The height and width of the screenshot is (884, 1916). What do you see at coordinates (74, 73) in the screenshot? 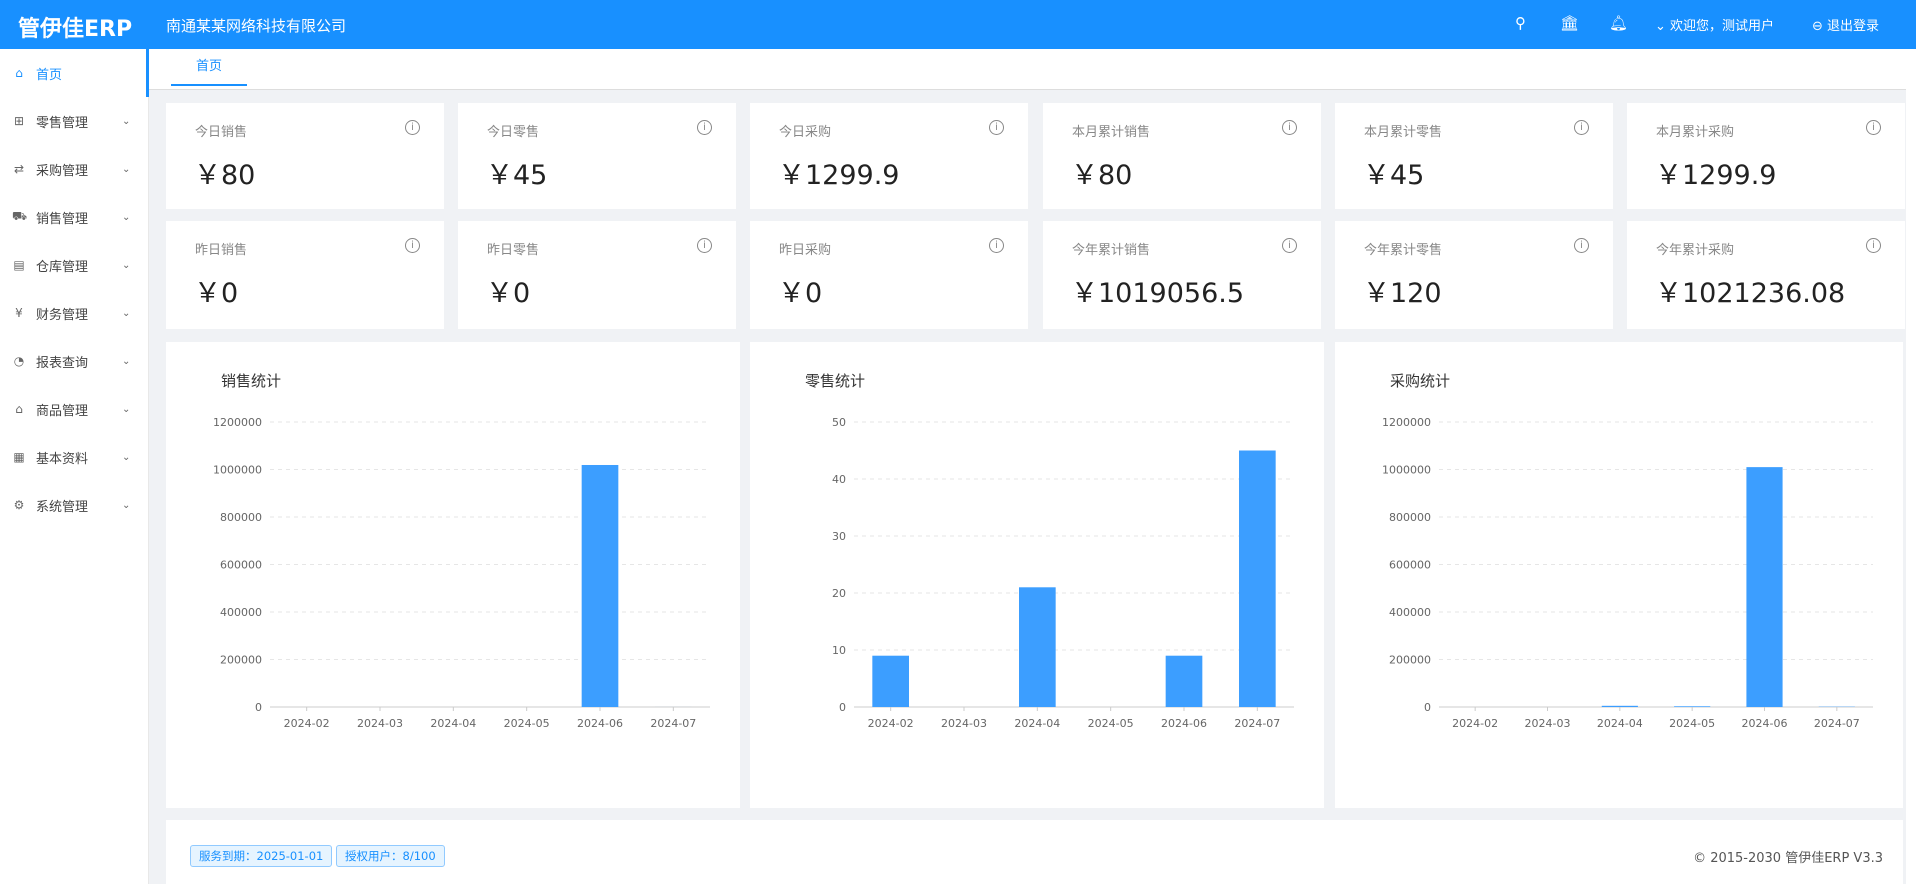
I see `sidebar-item-0: ⌂ 首页` at bounding box center [74, 73].